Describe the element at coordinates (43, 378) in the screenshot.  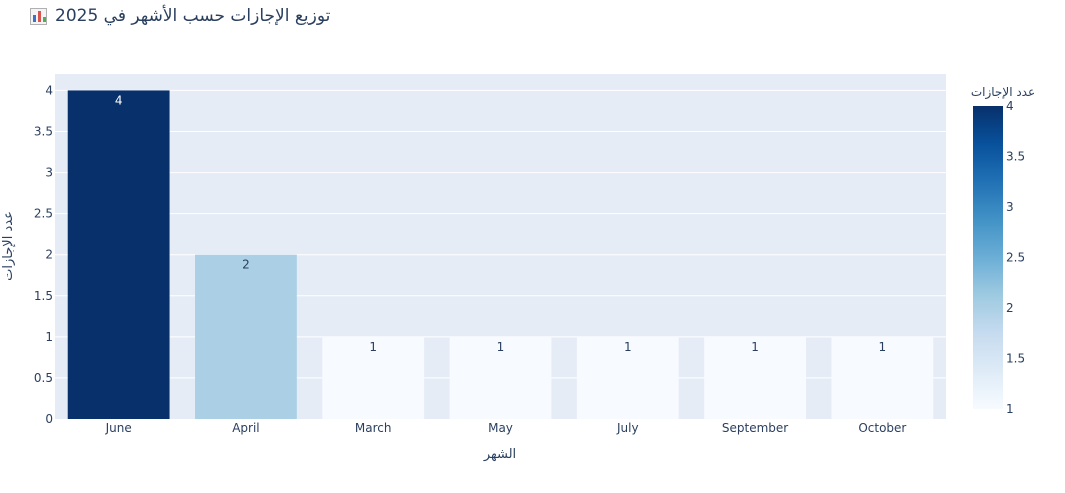
I see `y-tick-label: 0.5` at that location.